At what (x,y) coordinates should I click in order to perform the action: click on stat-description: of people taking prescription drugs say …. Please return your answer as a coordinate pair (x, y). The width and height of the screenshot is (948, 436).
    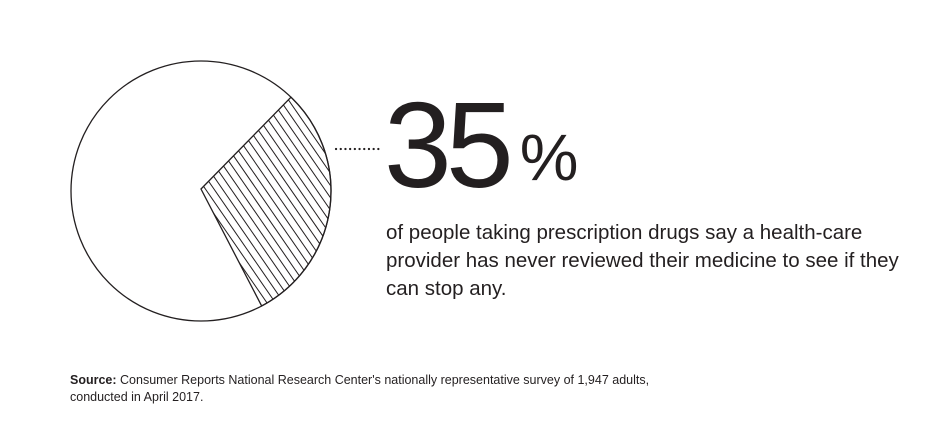
    Looking at the image, I should click on (642, 260).